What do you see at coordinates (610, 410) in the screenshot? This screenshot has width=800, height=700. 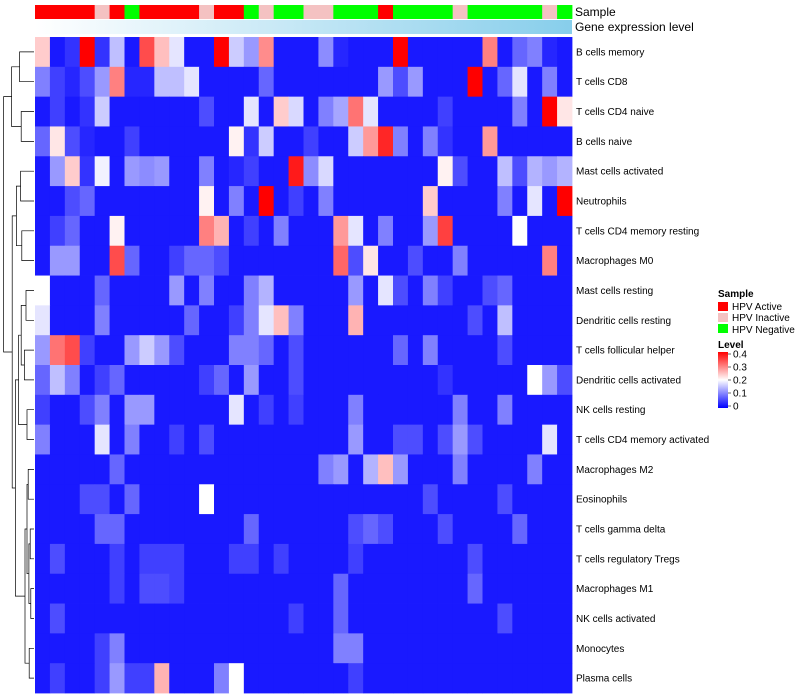 I see `row-label: NK cells resting` at bounding box center [610, 410].